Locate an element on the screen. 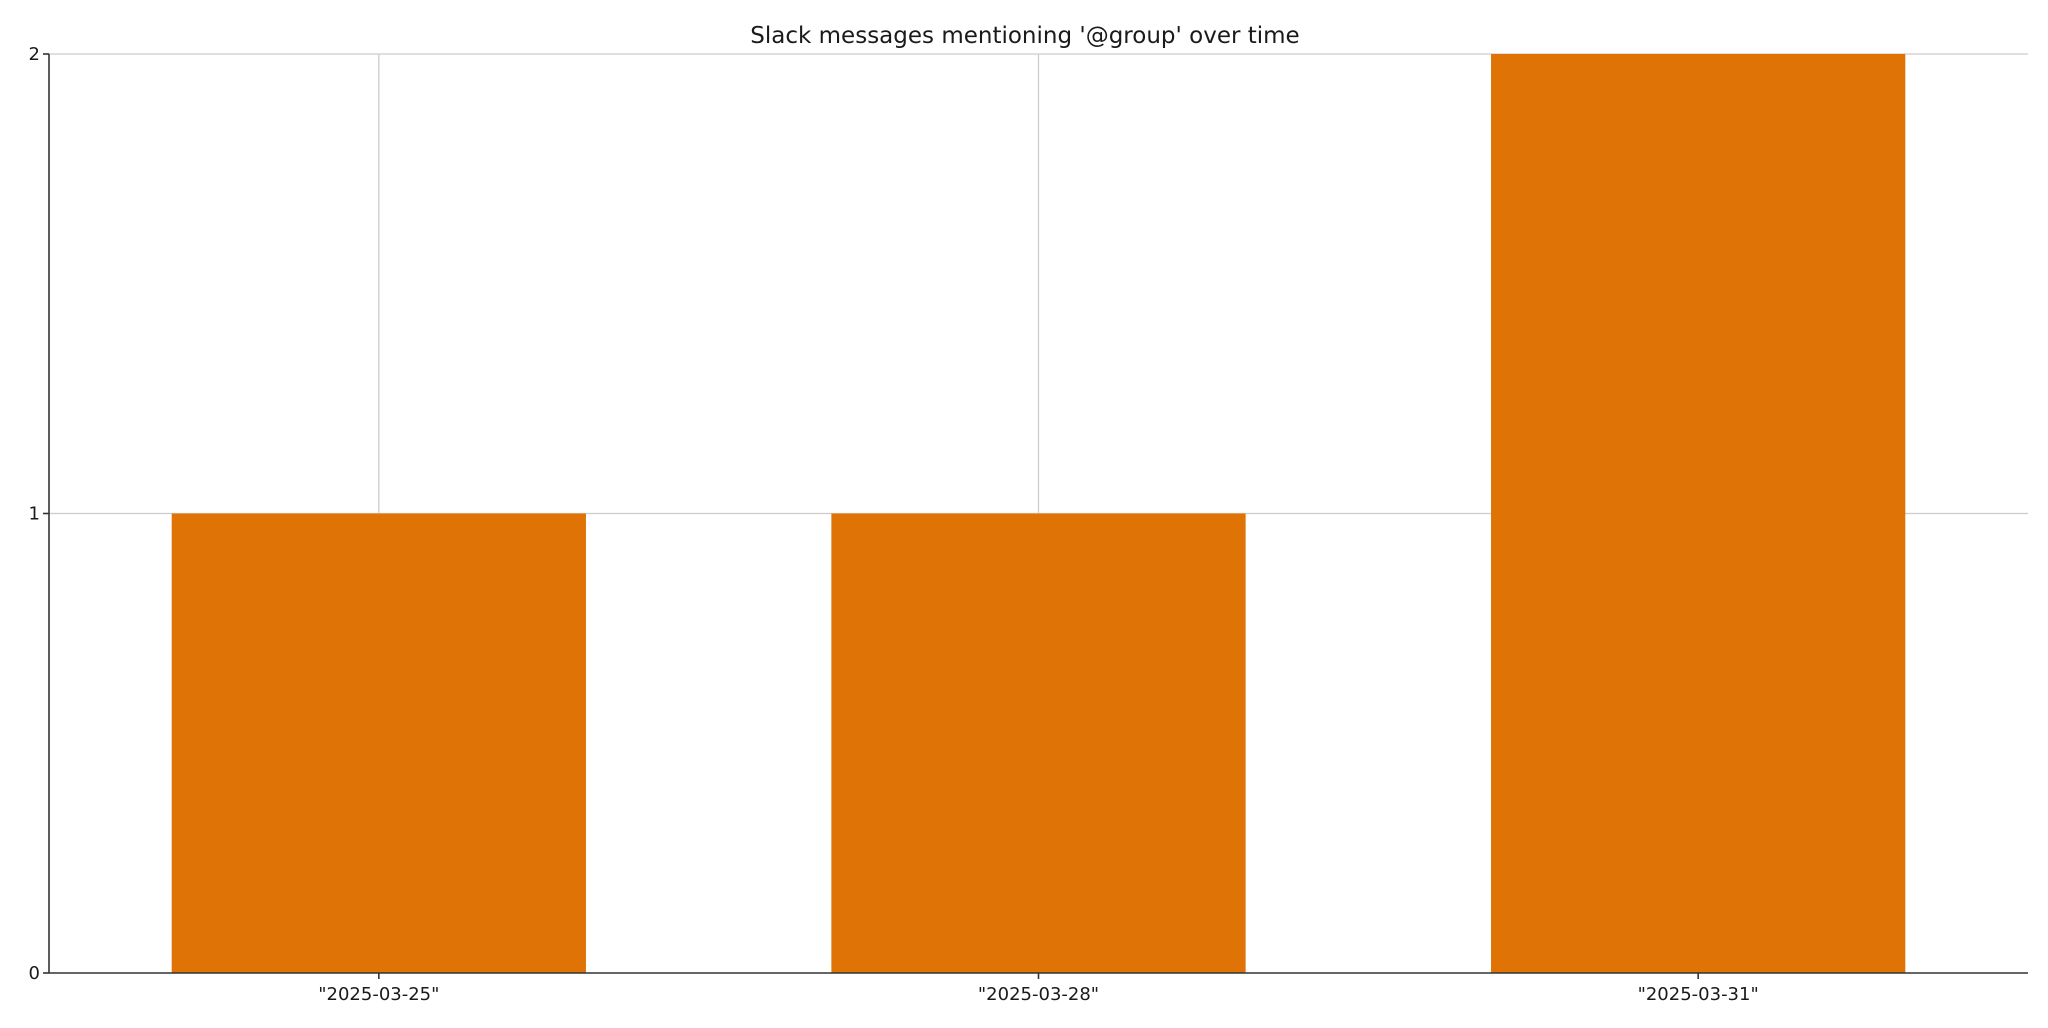  y-tick-label: 0 is located at coordinates (34, 973).